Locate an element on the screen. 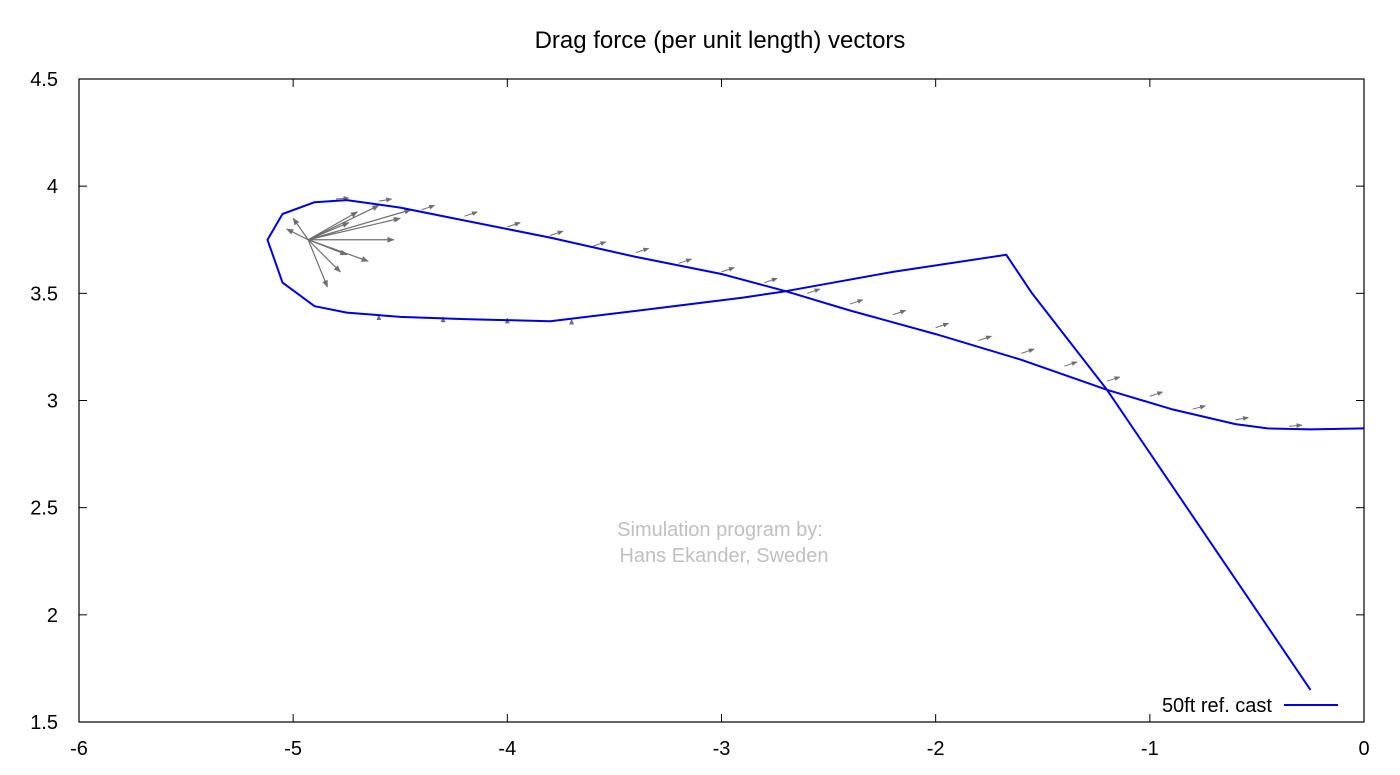 The image size is (1400, 775). x-tick-label: -2 is located at coordinates (936, 749).